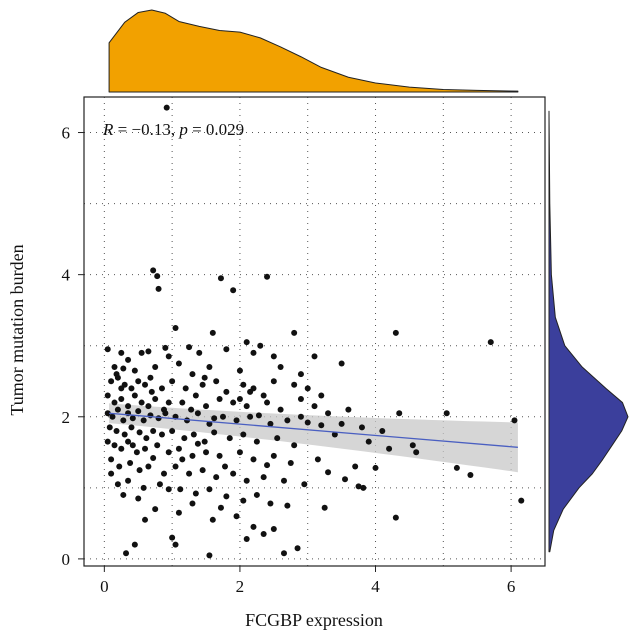 Image resolution: width=629 pixels, height=635 pixels. Describe the element at coordinates (216, 129) in the screenshot. I see `p-value: = 0.029` at that location.